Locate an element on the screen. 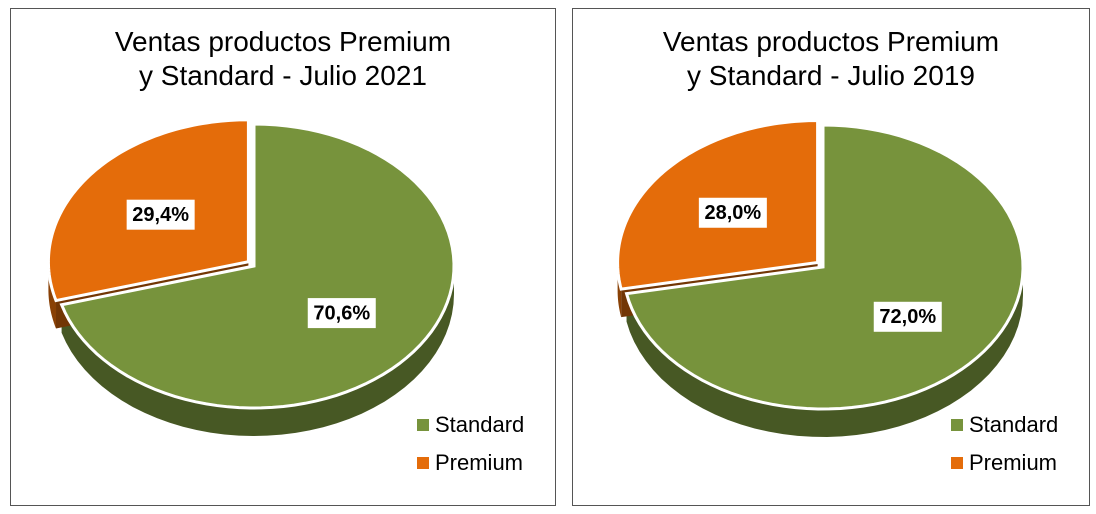  value-labels: 70,6% 29,4% is located at coordinates (251, 264).